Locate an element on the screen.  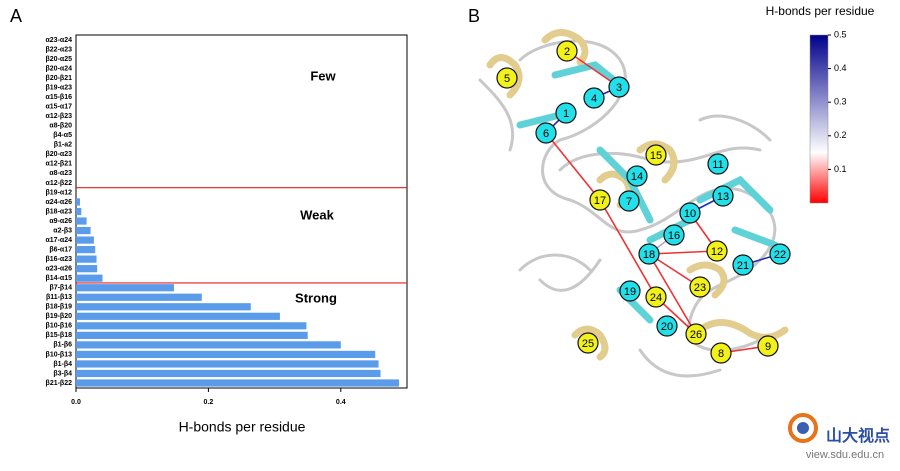
y-tick-label: β10-β13 is located at coordinates (59, 354).